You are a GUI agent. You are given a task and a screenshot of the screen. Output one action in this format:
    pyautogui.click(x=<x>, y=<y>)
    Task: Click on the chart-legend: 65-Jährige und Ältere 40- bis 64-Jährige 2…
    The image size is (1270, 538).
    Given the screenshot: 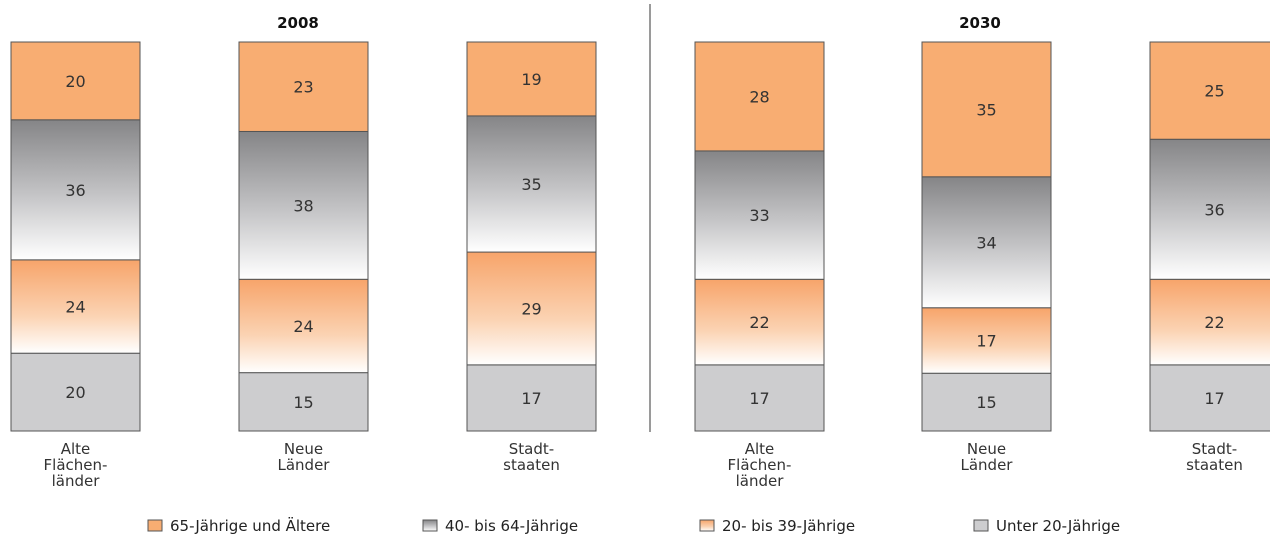 What is the action you would take?
    pyautogui.click(x=633, y=525)
    